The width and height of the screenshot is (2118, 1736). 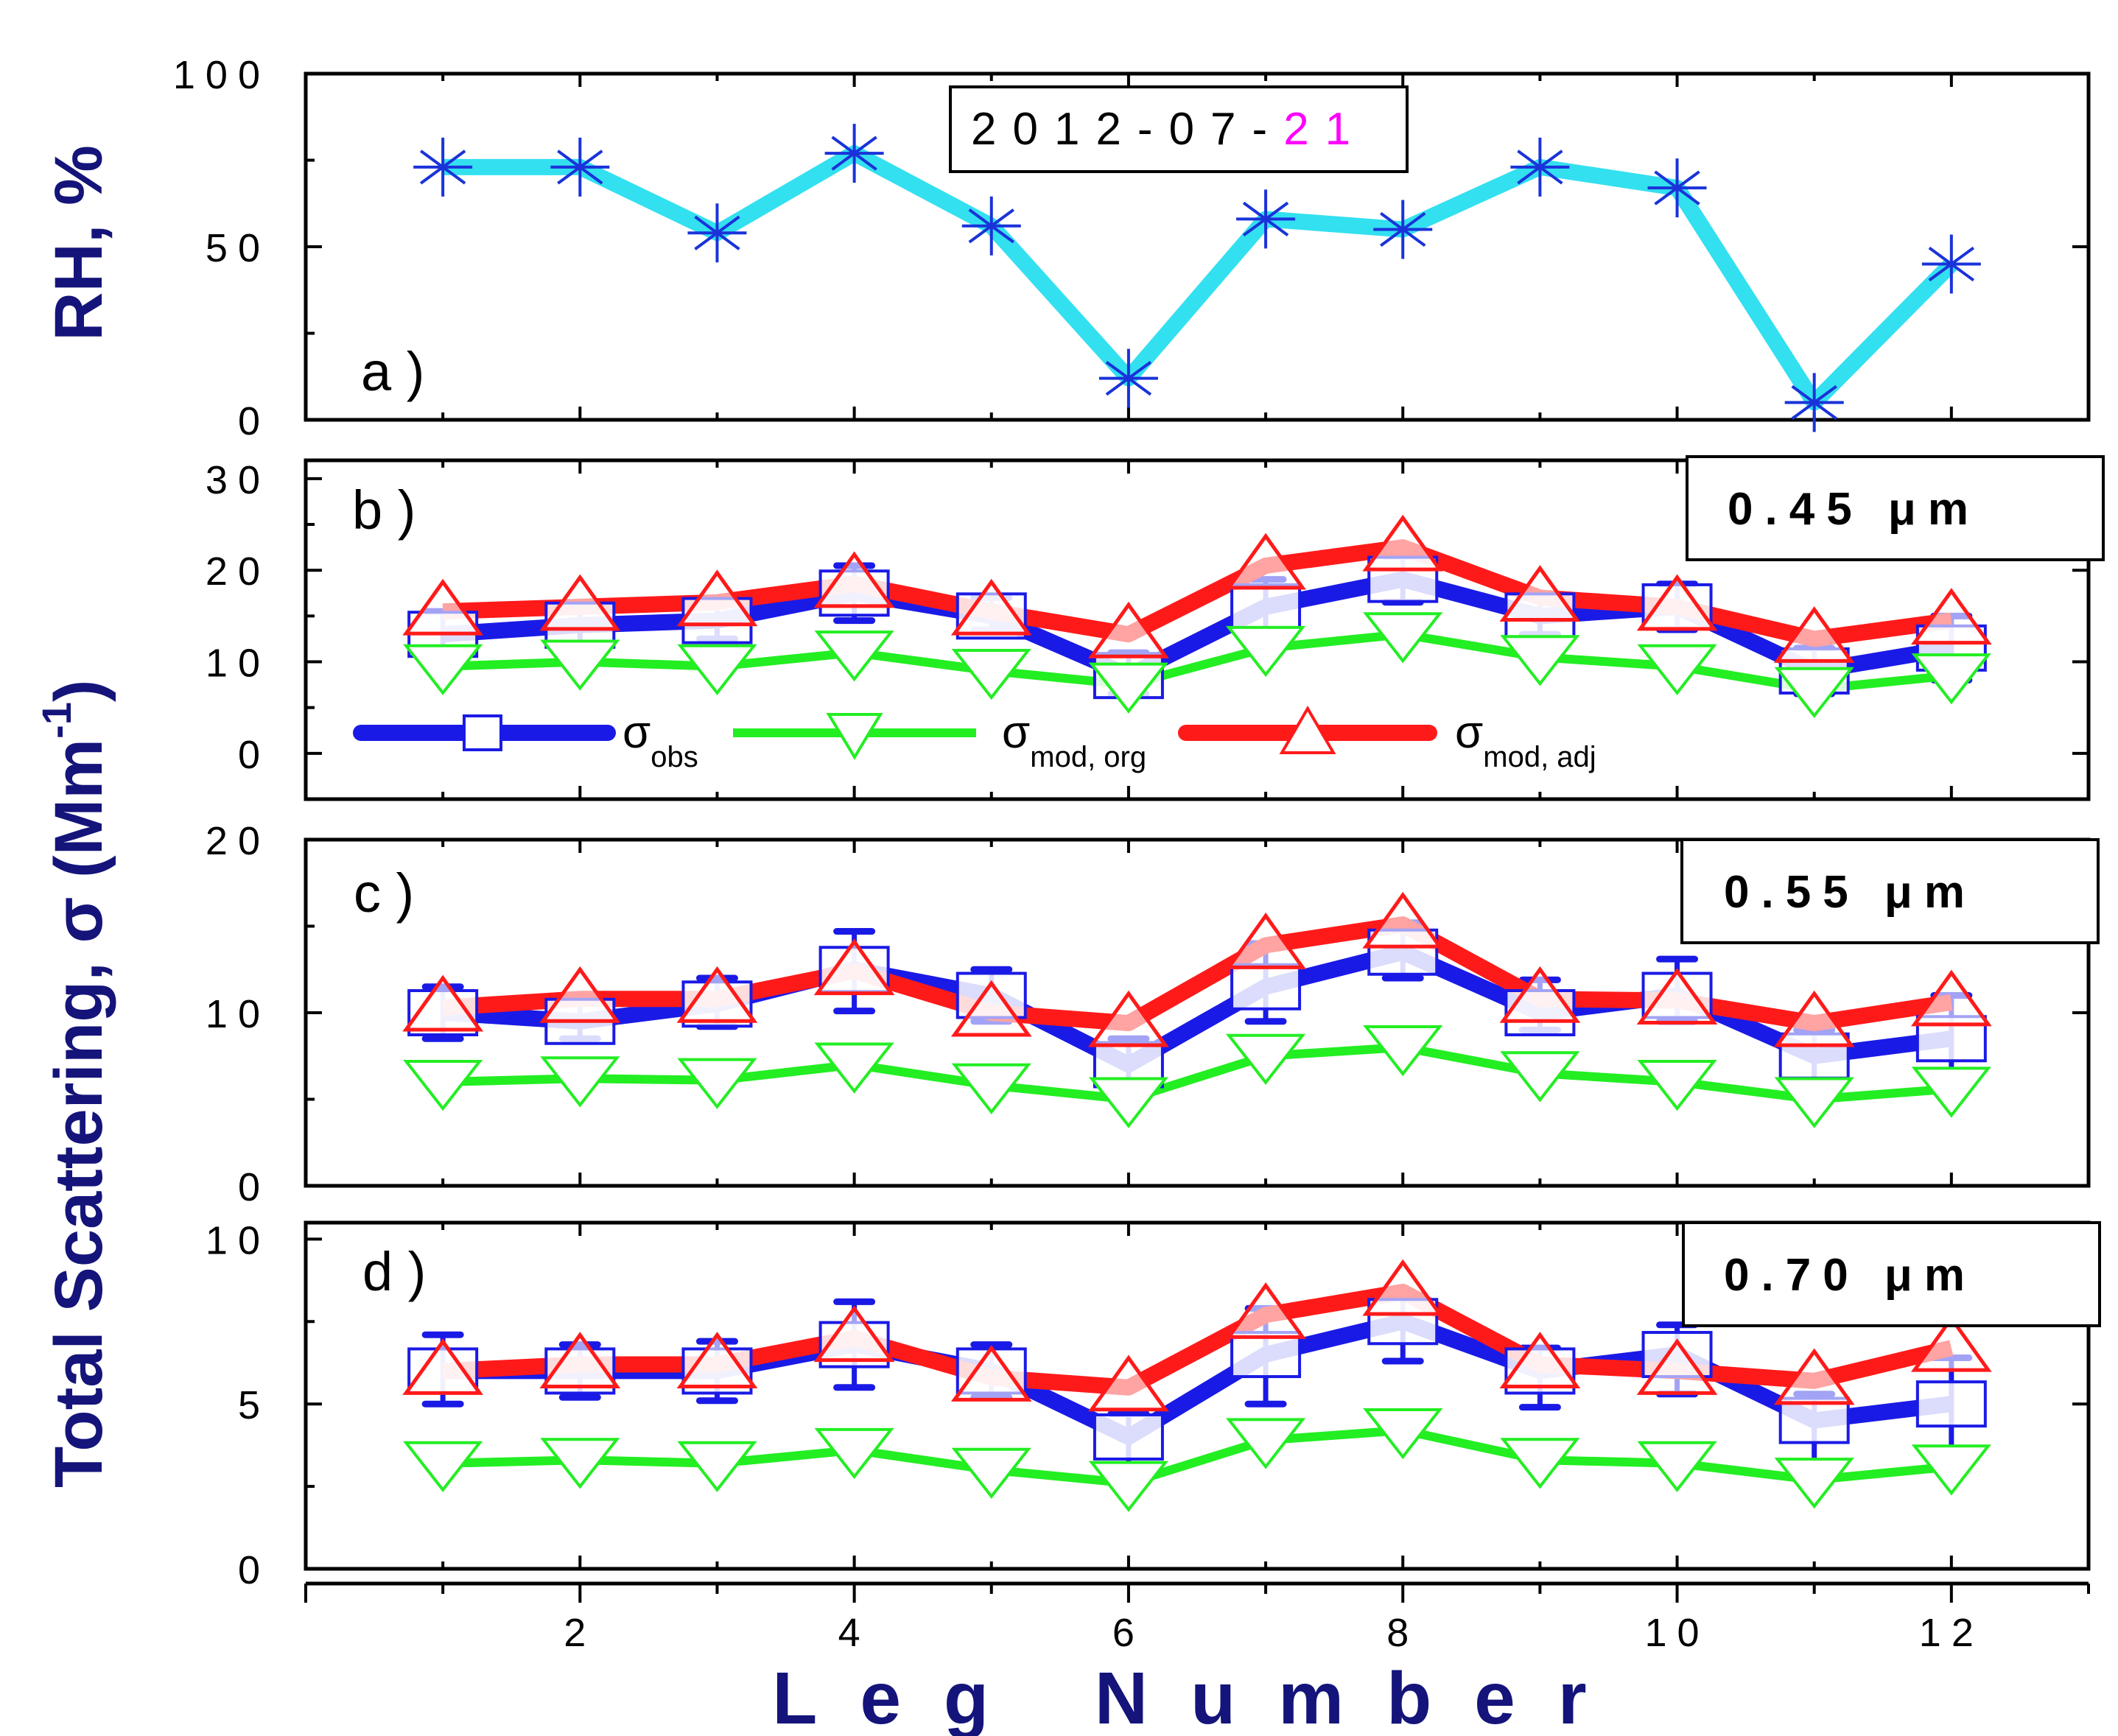 I want to click on legend-adj-symbol: σ, so click(x=1469, y=732).